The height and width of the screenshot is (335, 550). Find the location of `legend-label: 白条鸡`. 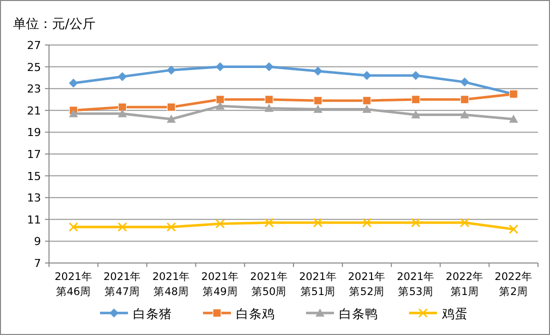

legend-label: 白条鸡 is located at coordinates (255, 313).